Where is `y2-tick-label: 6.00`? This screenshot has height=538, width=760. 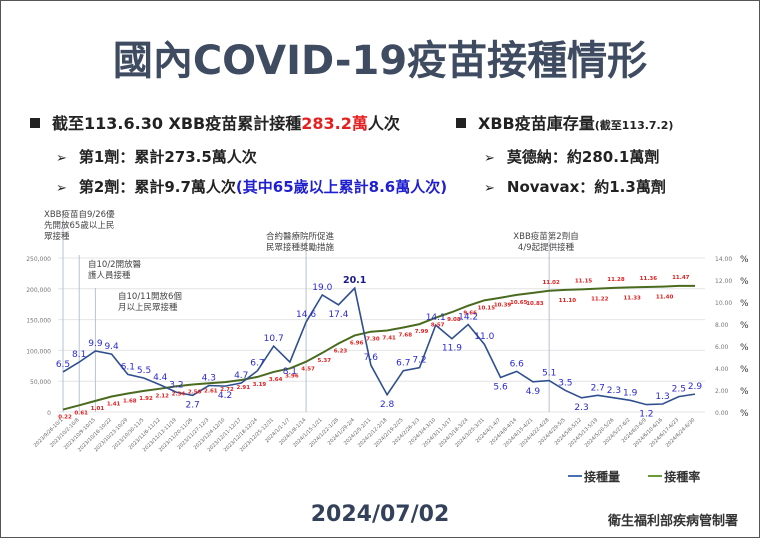 y2-tick-label: 6.00 is located at coordinates (722, 347).